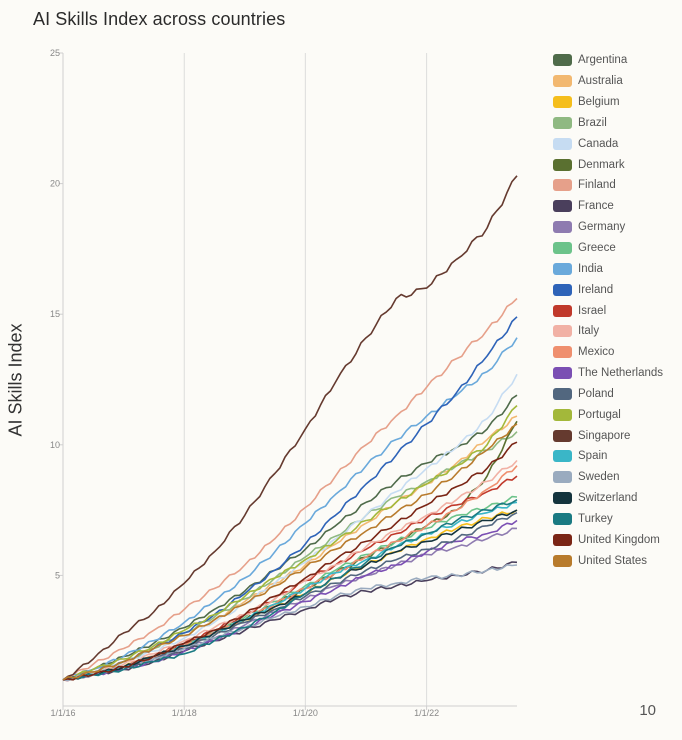  Describe the element at coordinates (426, 713) in the screenshot. I see `x-tick-label: 1/1/22` at that location.